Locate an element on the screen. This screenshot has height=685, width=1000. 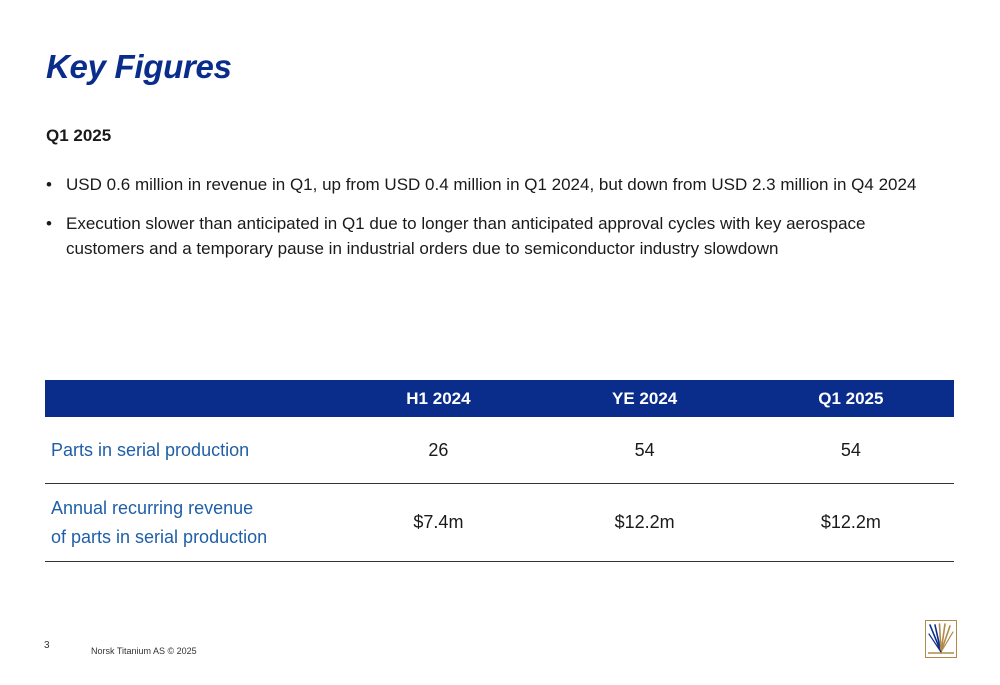
row-label-line: Annual recurring revenue is located at coordinates (152, 507).